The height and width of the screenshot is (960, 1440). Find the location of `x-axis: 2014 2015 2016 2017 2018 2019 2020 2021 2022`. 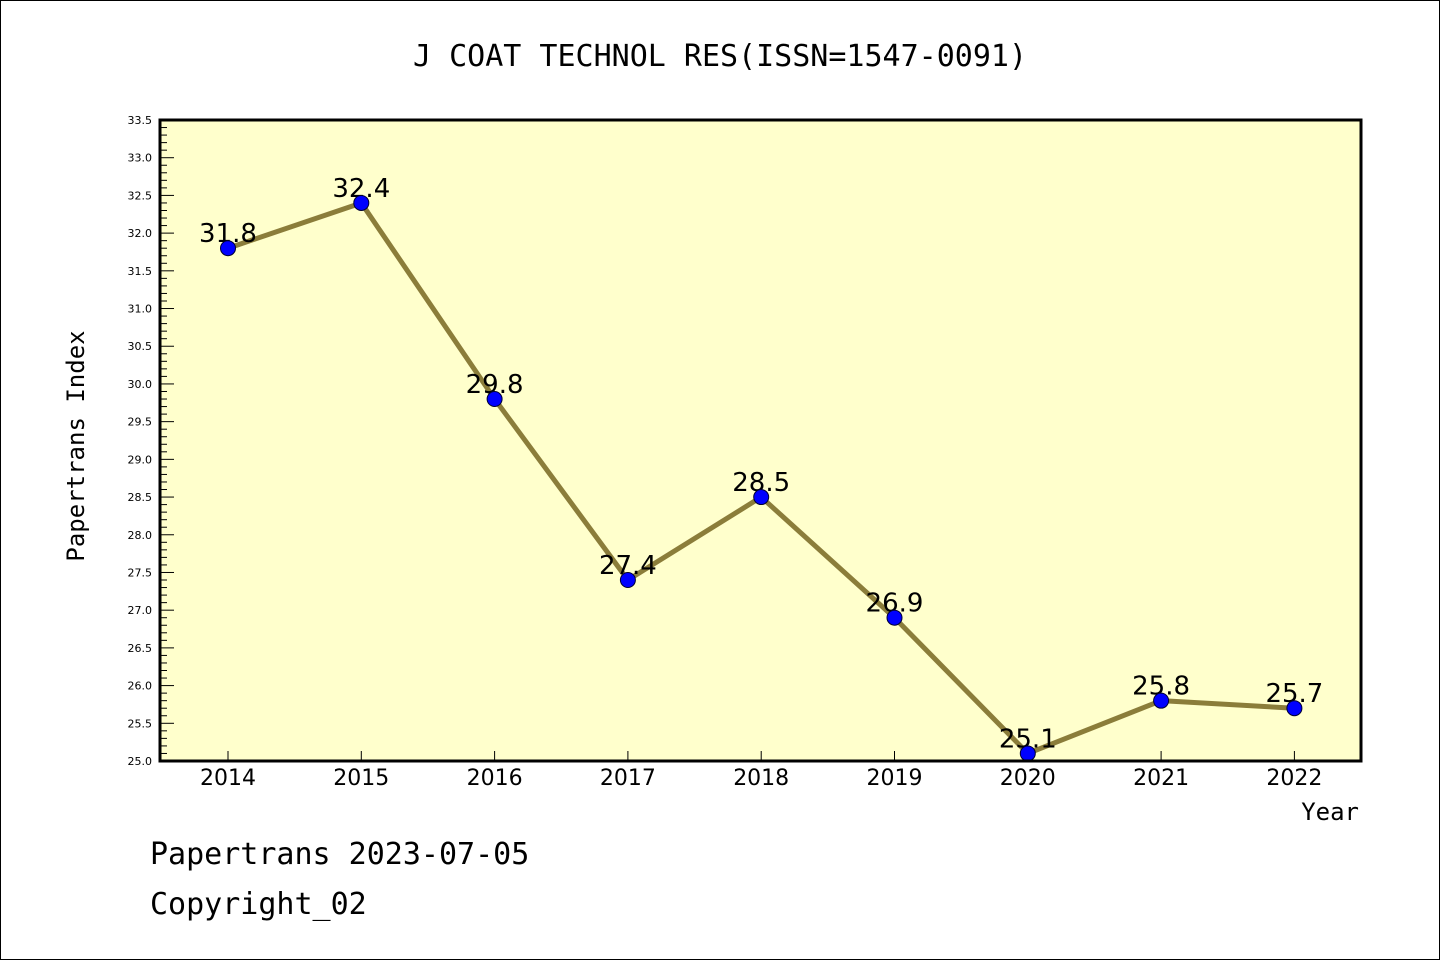

x-axis: 2014 2015 2016 2017 2018 2019 2020 2021 2022 is located at coordinates (761, 771).